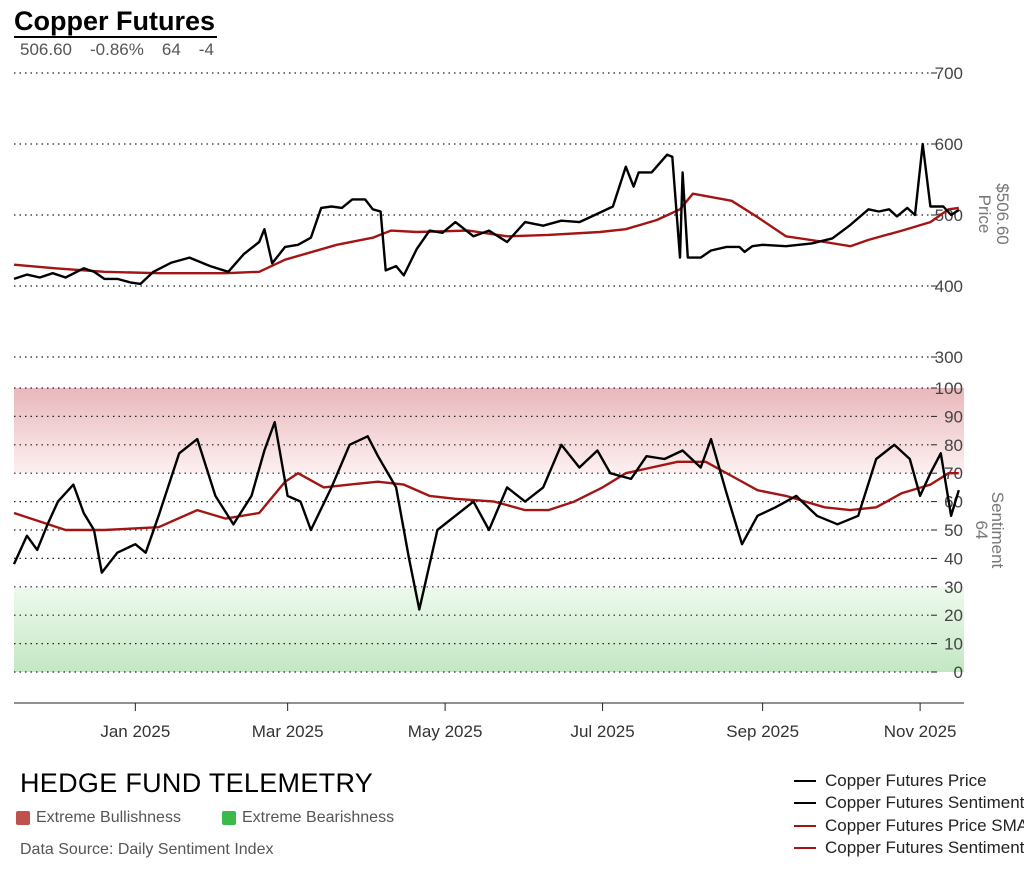  I want to click on sentiment-axis-tick-label: 10, so click(953, 644).